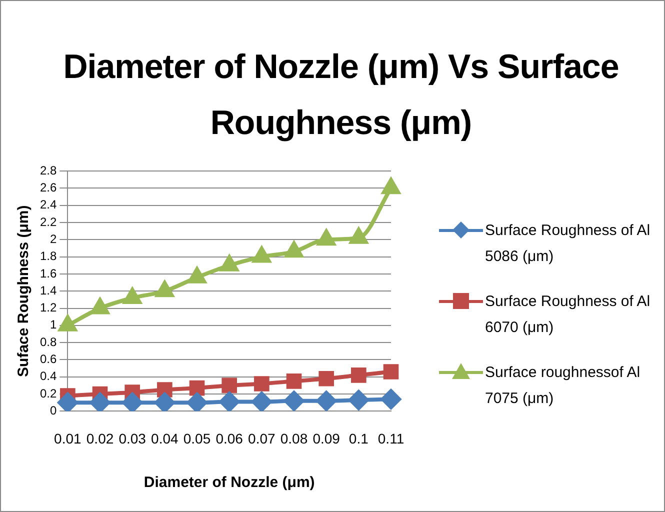 This screenshot has width=665, height=512. Describe the element at coordinates (197, 438) in the screenshot. I see `x-tick-label: 0.05` at that location.